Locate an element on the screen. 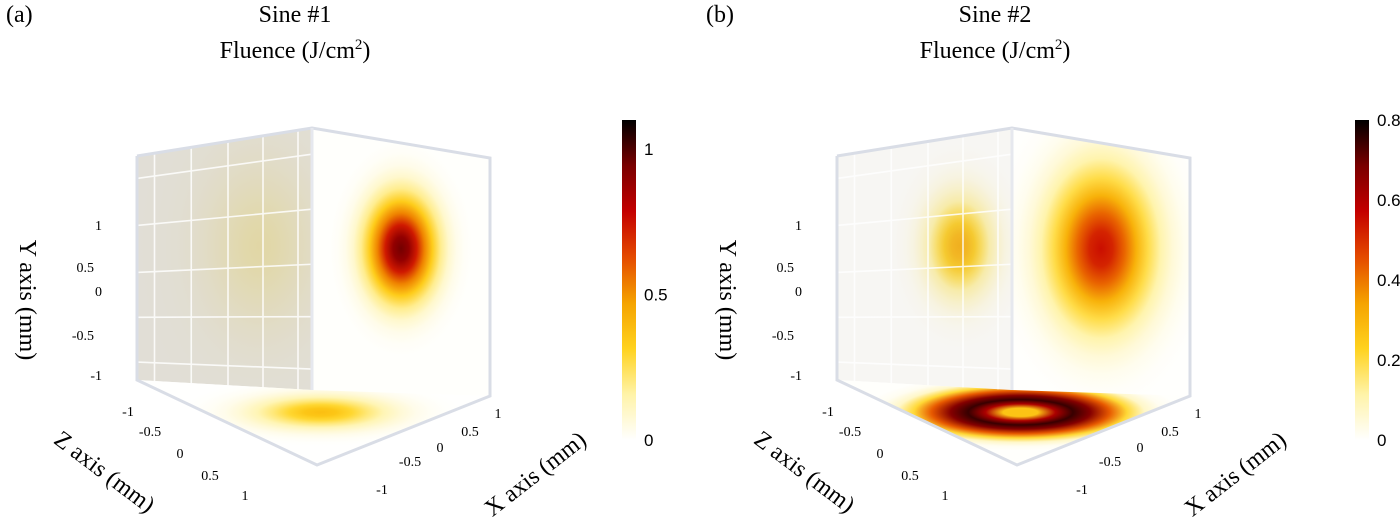 The image size is (1400, 532). colorbar-tick-label: 1 is located at coordinates (648, 149).